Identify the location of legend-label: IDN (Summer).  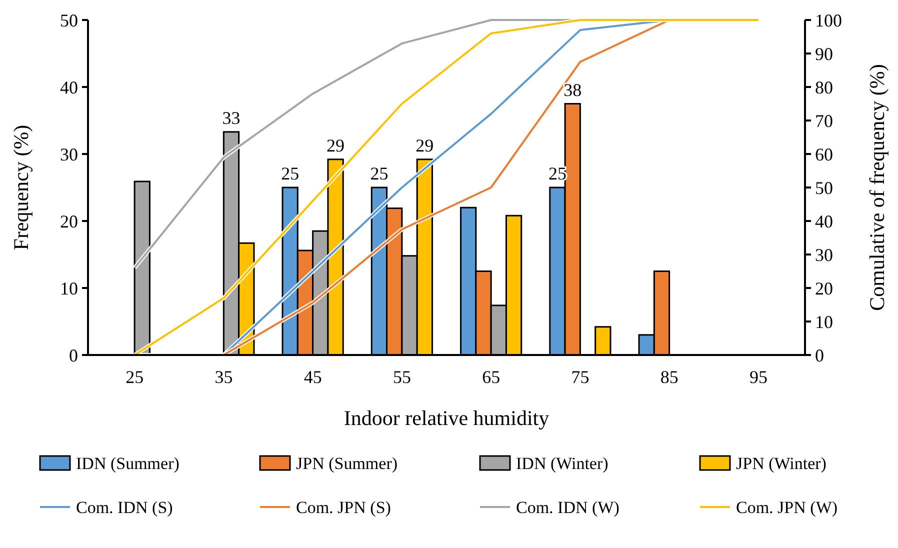
(128, 463).